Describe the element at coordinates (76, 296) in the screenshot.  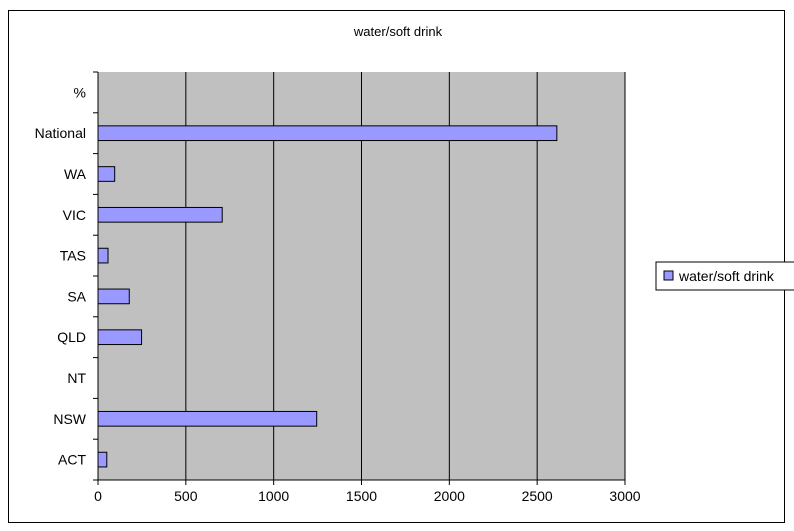
I see `y-tick-label: SA` at that location.